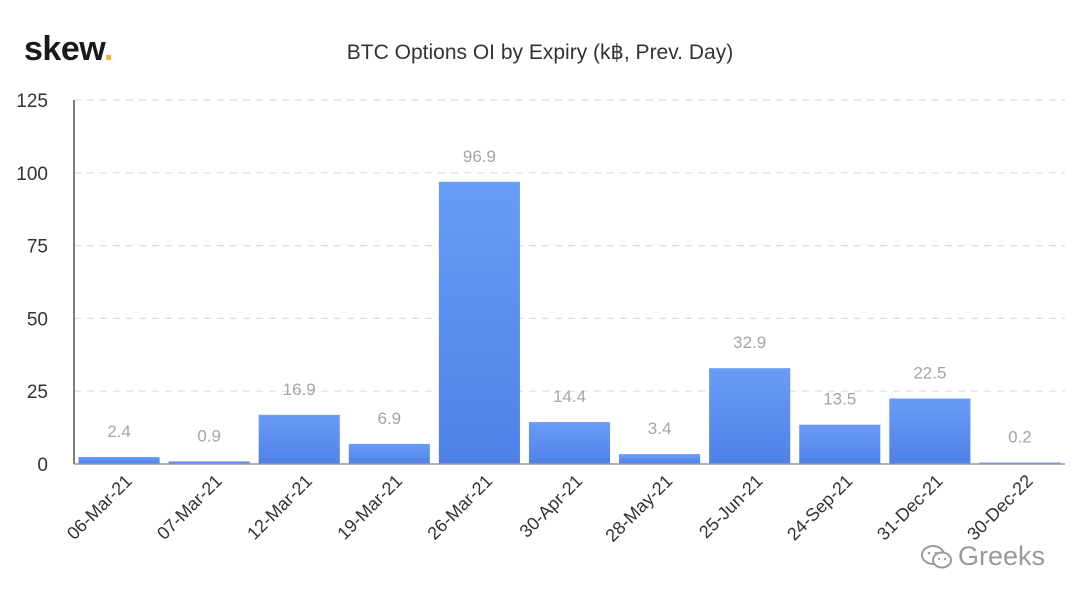 The height and width of the screenshot is (603, 1080). Describe the element at coordinates (64, 49) in the screenshot. I see `logo-text: skew` at that location.